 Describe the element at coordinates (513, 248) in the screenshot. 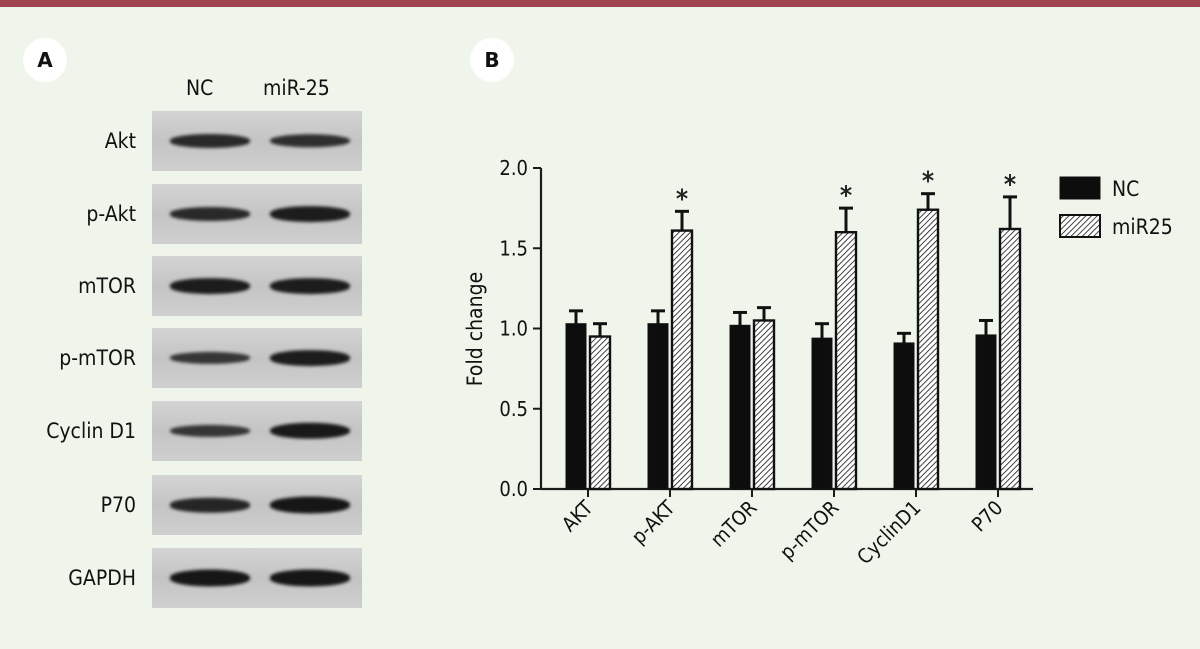

I see `y-tick-label: 1.5` at that location.